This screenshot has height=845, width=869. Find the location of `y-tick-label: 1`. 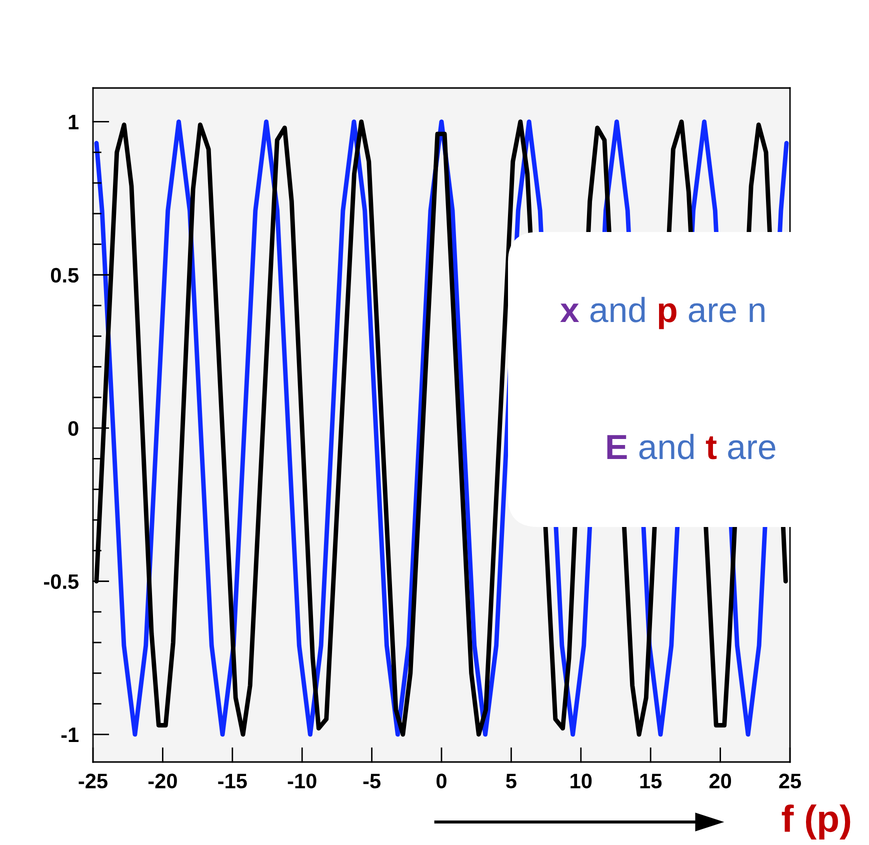

y-tick-label: 1 is located at coordinates (73, 122).